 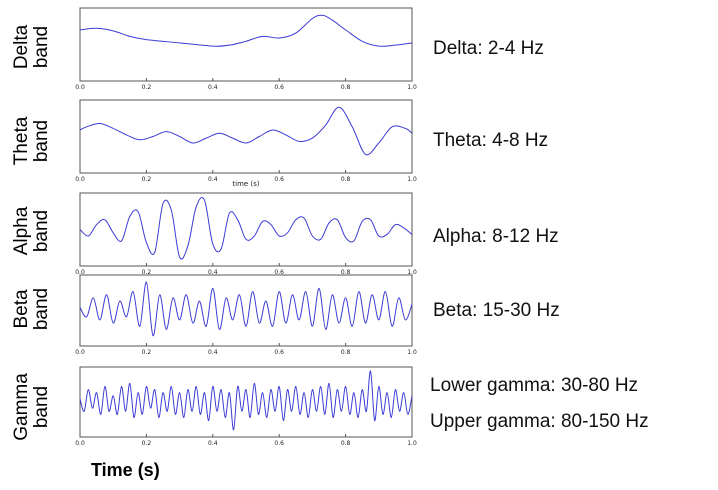 I want to click on alpha-x-tick-label: 0.0, so click(x=80, y=272).